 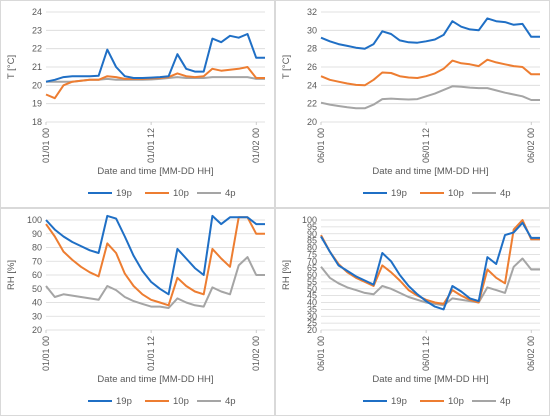 What do you see at coordinates (37, 67) in the screenshot?
I see `y-tick-label: 21` at bounding box center [37, 67].